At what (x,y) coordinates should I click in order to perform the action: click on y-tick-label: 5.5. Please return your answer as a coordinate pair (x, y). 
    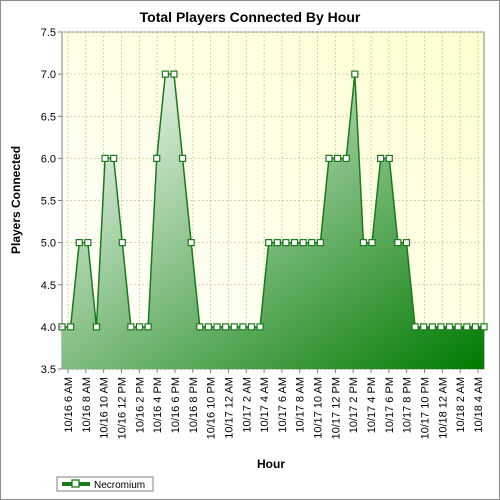
    Looking at the image, I should click on (48, 202).